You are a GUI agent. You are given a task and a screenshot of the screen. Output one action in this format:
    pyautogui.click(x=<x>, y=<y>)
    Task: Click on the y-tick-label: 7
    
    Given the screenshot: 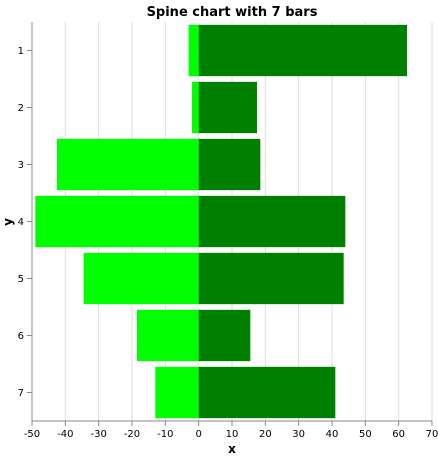 What is the action you would take?
    pyautogui.click(x=21, y=393)
    